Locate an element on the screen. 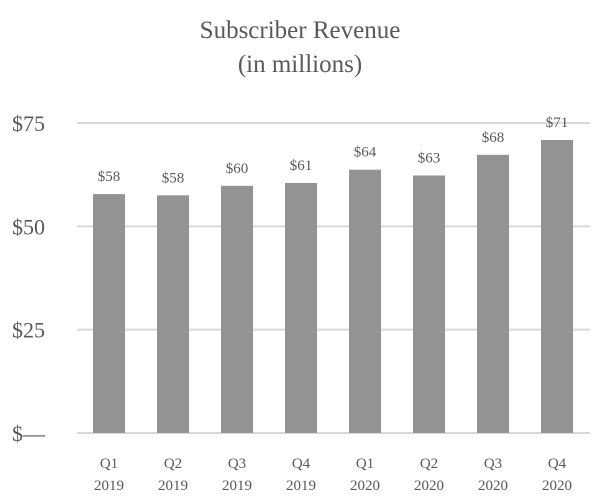  y-tick-label: $25 is located at coordinates (28, 330).